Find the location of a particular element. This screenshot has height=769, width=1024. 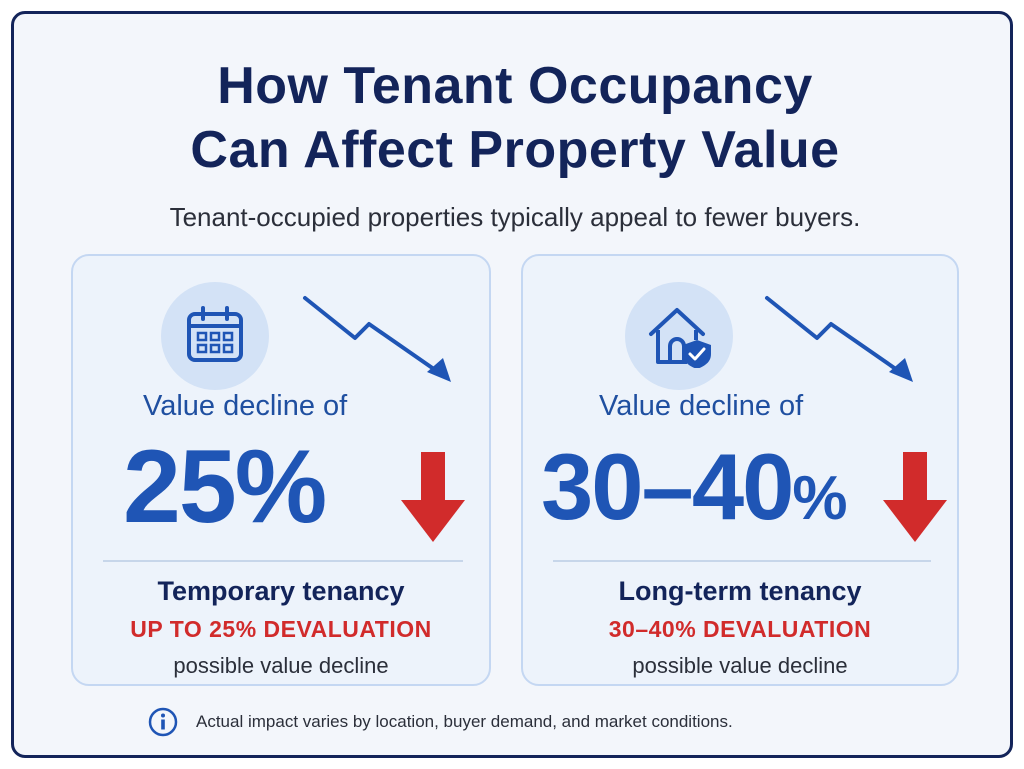

info-icon is located at coordinates (163, 722).